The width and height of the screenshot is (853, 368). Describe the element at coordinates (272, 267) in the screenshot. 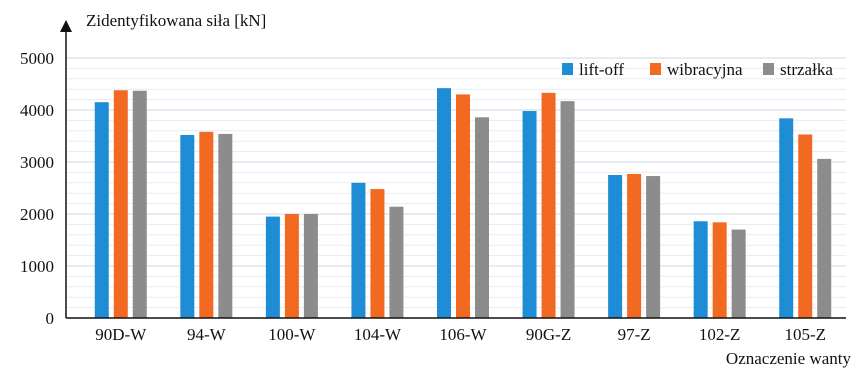

I see `bar-lift-off-100-w` at that location.